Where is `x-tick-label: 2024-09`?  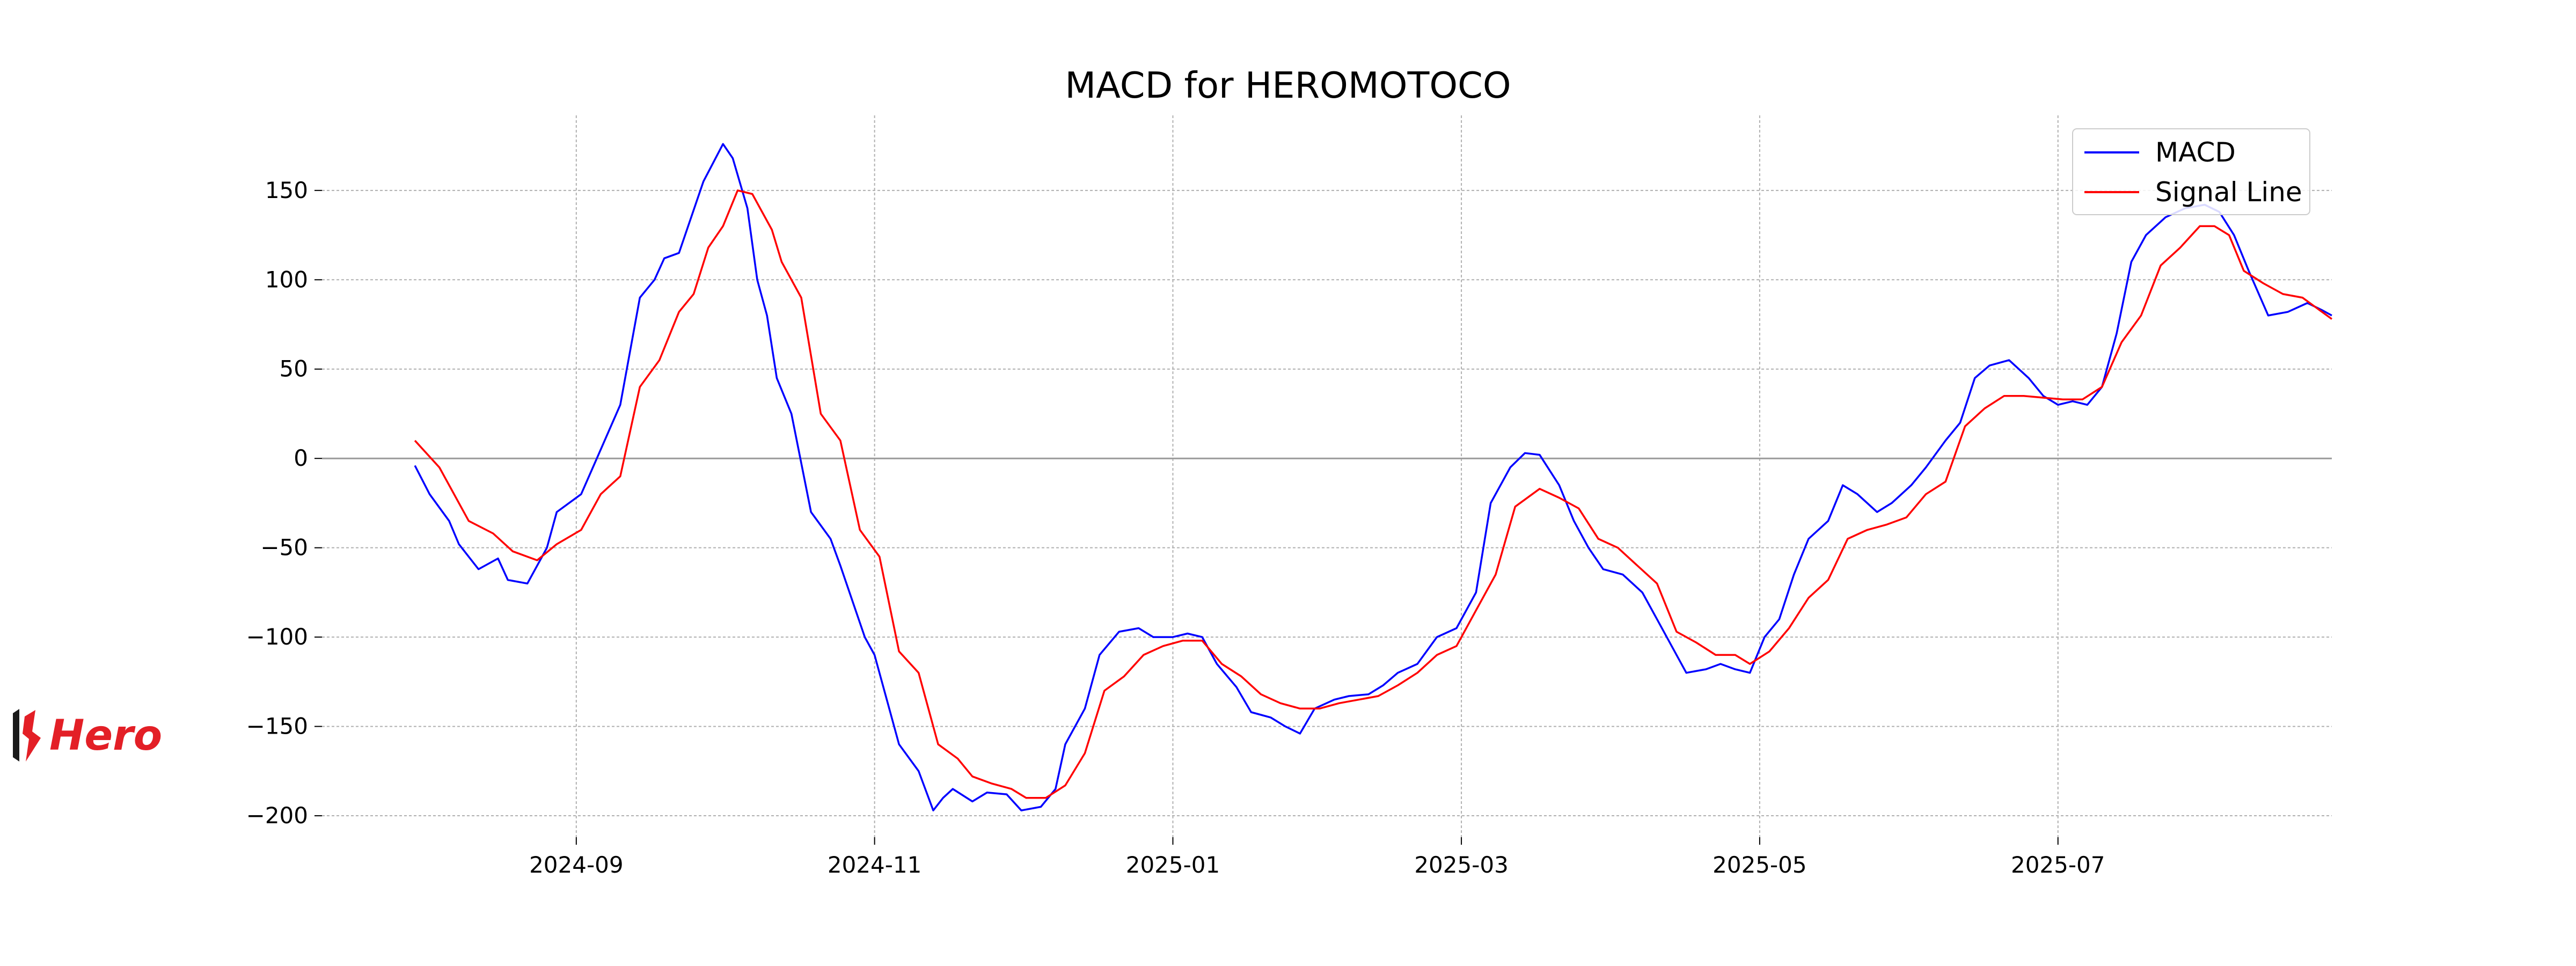
x-tick-label: 2024-09 is located at coordinates (576, 865).